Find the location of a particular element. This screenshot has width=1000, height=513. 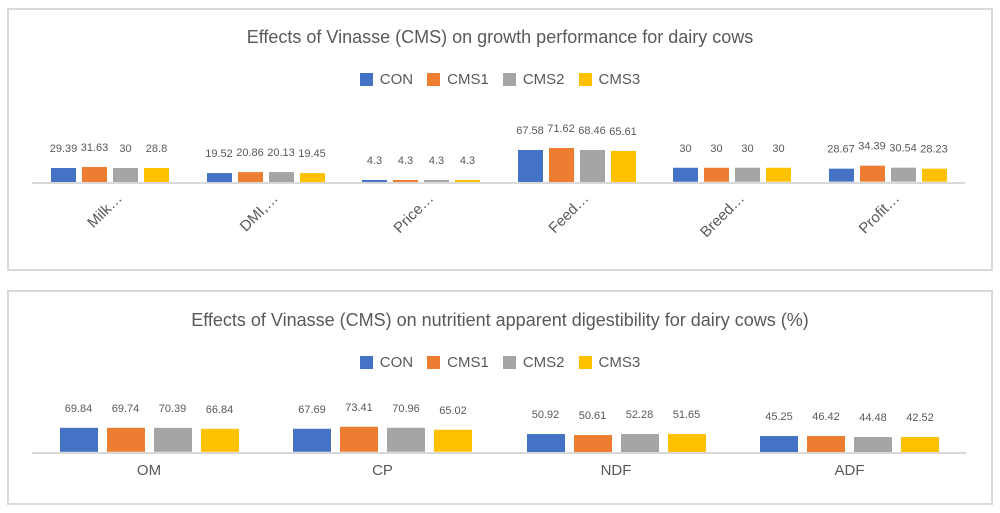

bar-group: 69.84 69.74 70.39 66.84 is located at coordinates (149, 427).